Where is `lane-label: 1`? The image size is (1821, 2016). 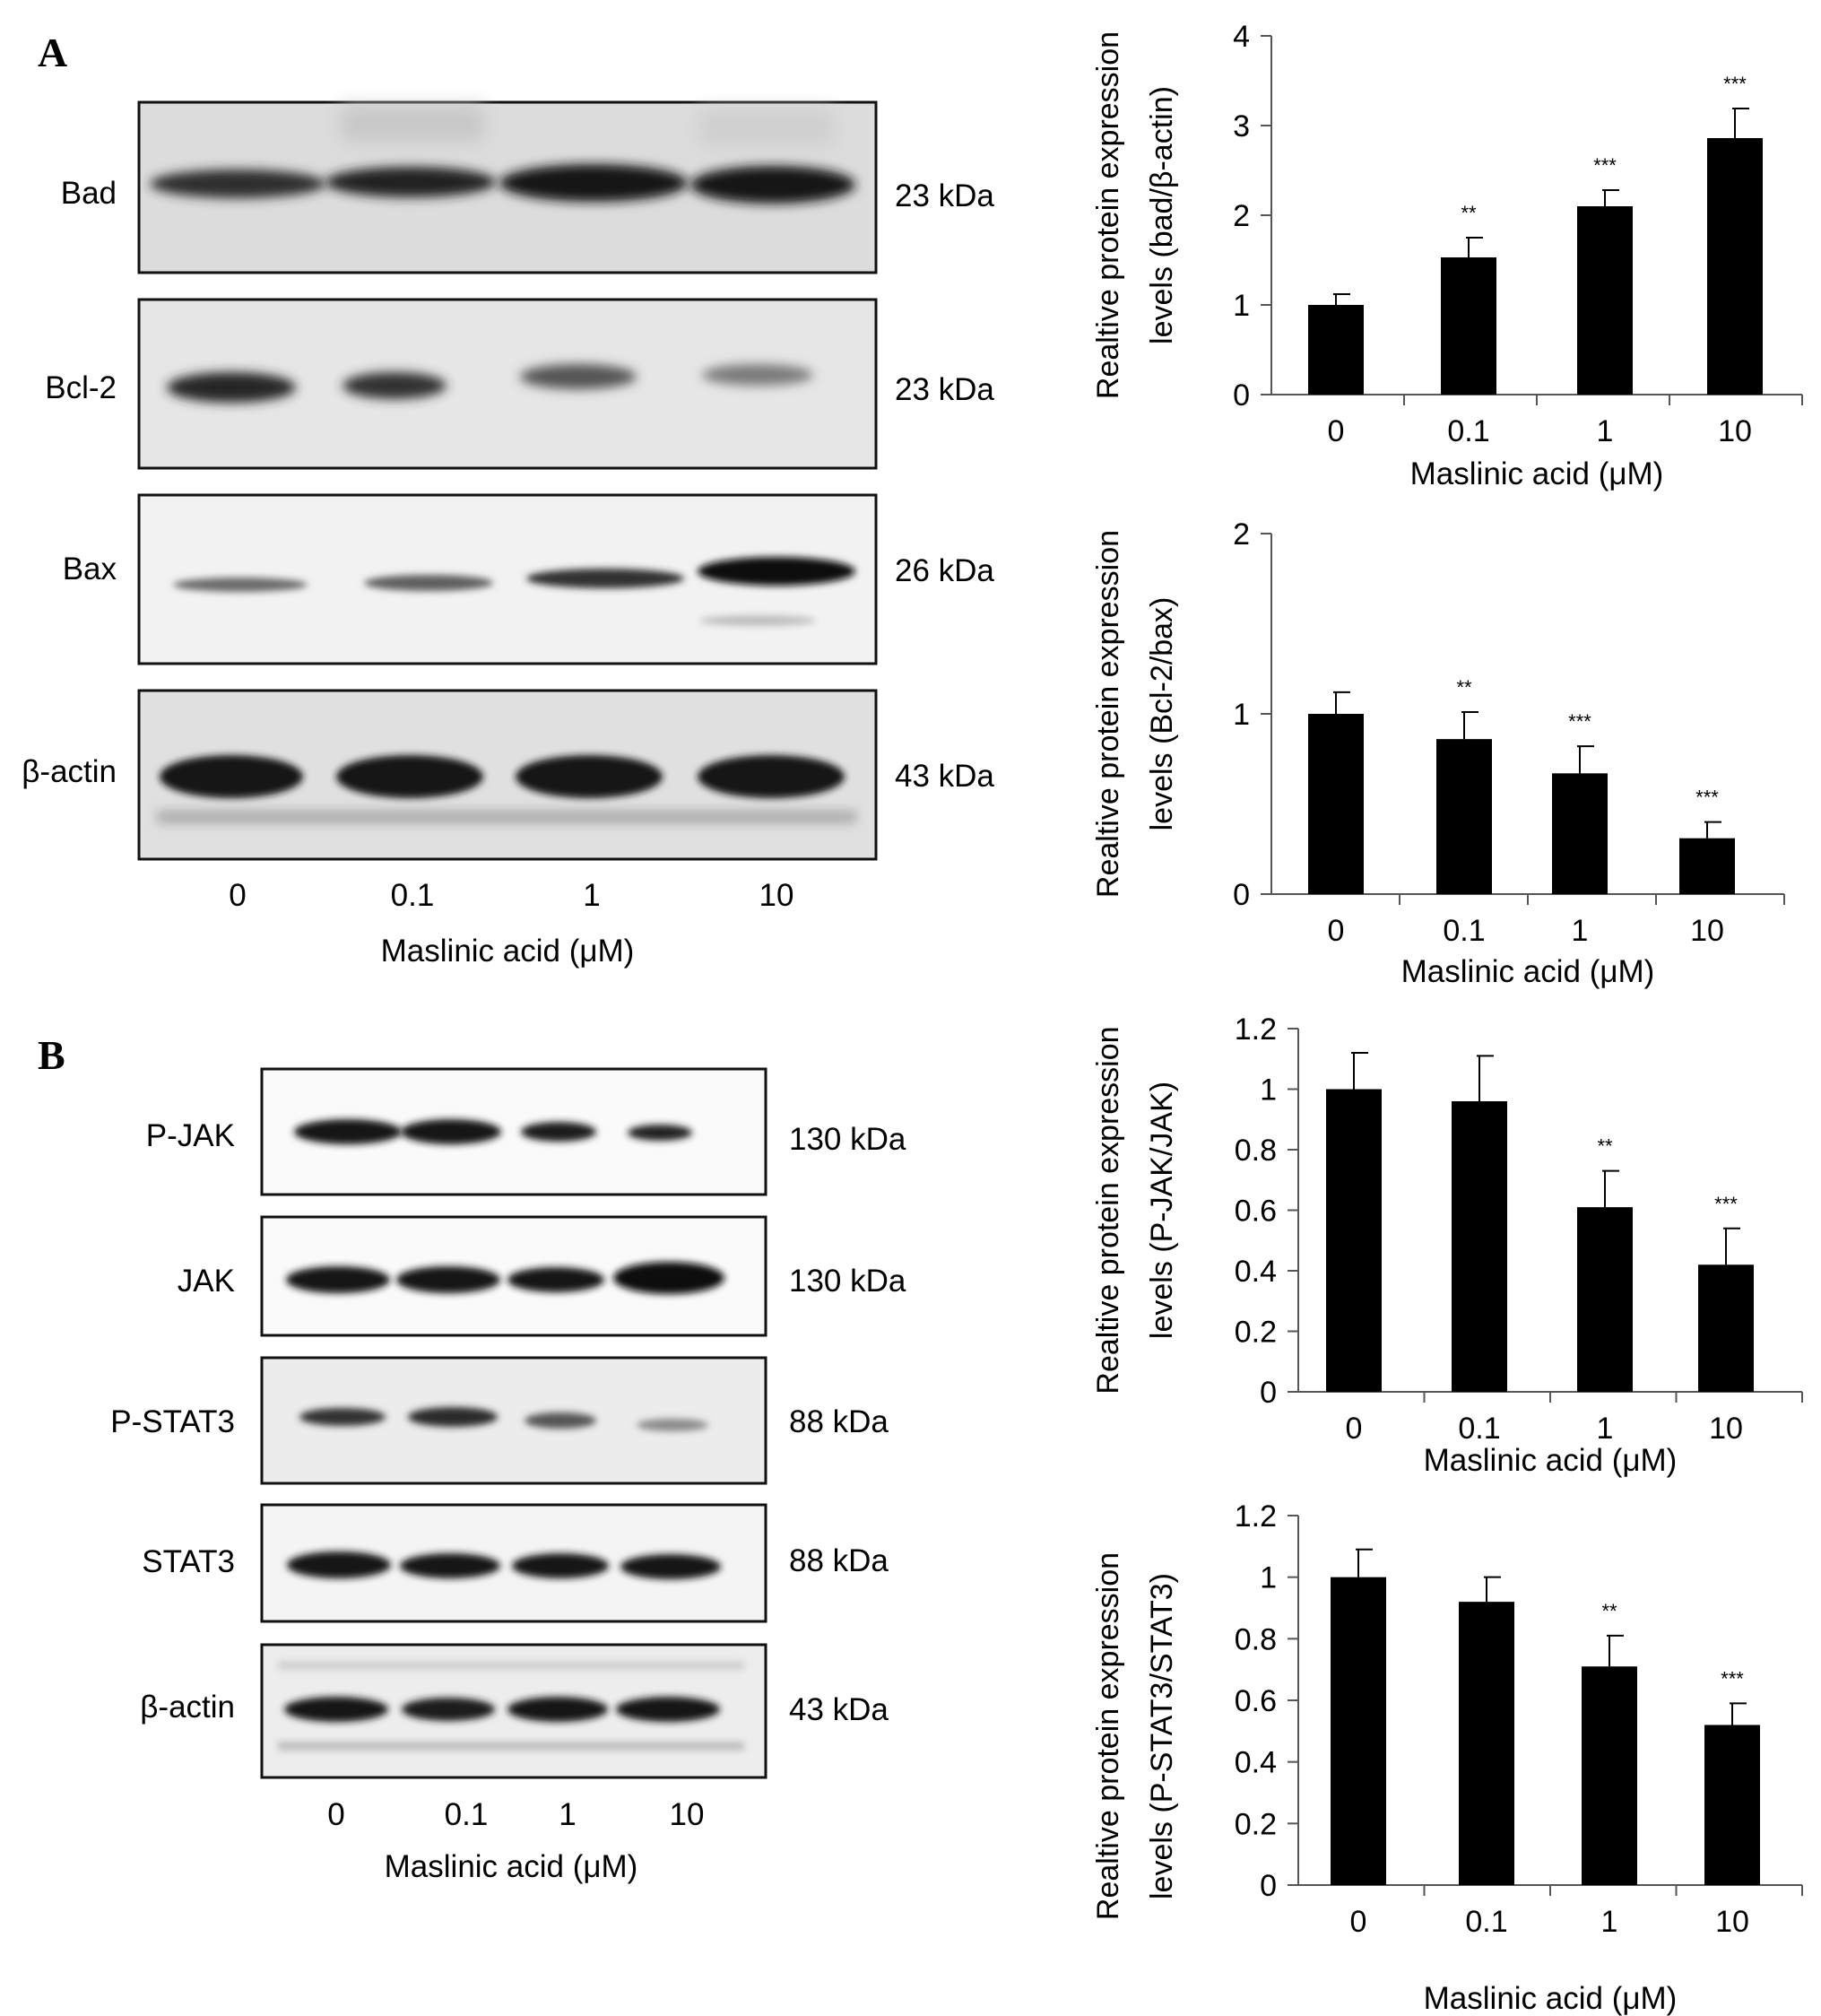 lane-label: 1 is located at coordinates (591, 895).